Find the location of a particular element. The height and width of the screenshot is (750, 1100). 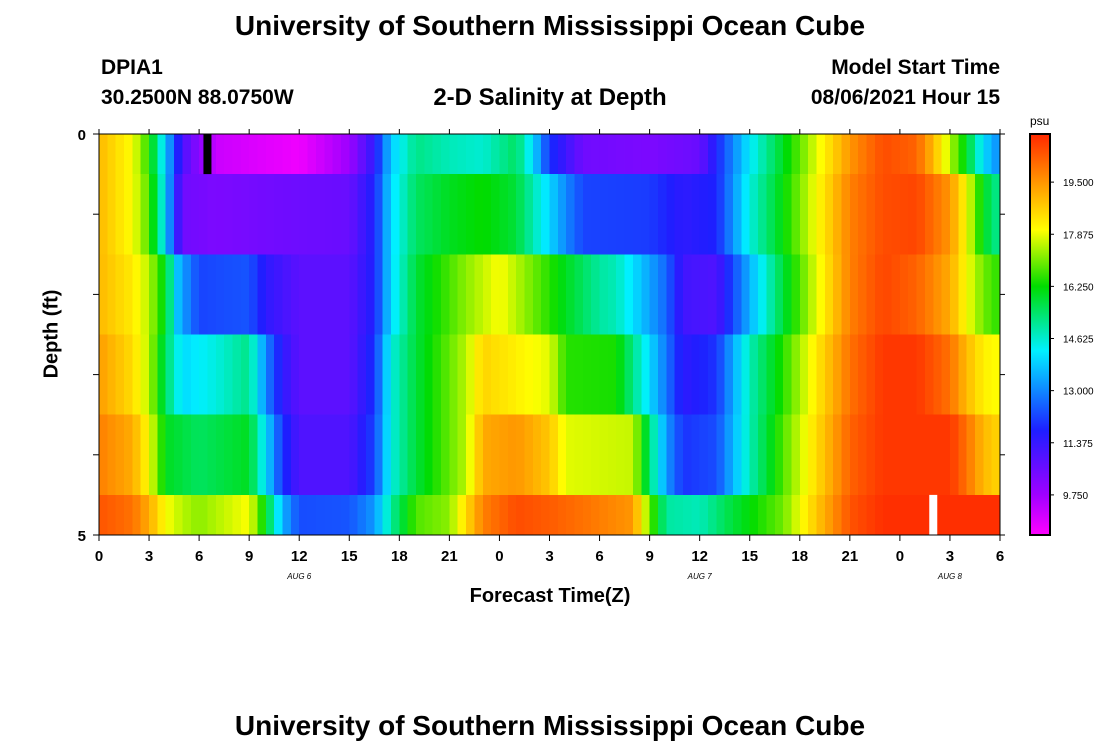

colorbar-gradient is located at coordinates (1040, 334).